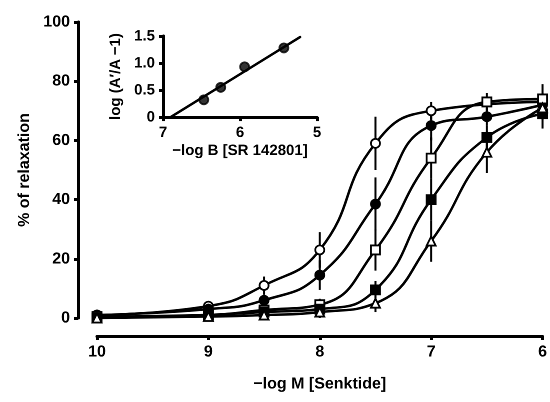  Describe the element at coordinates (319, 384) in the screenshot. I see `x-axis-title: −log M [Senktide]` at that location.